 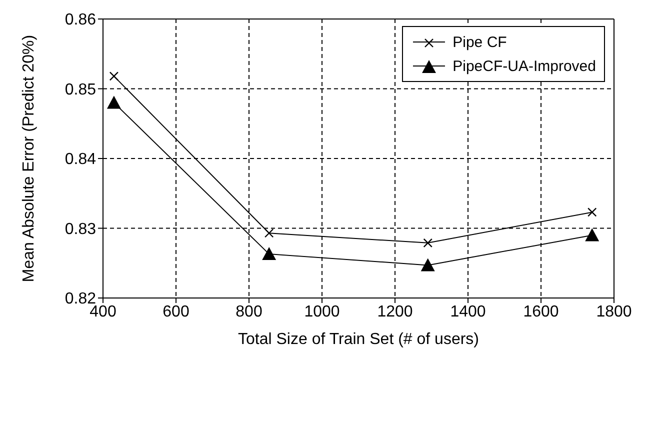 What do you see at coordinates (541, 311) in the screenshot?
I see `x-tick-label: 1600` at bounding box center [541, 311].